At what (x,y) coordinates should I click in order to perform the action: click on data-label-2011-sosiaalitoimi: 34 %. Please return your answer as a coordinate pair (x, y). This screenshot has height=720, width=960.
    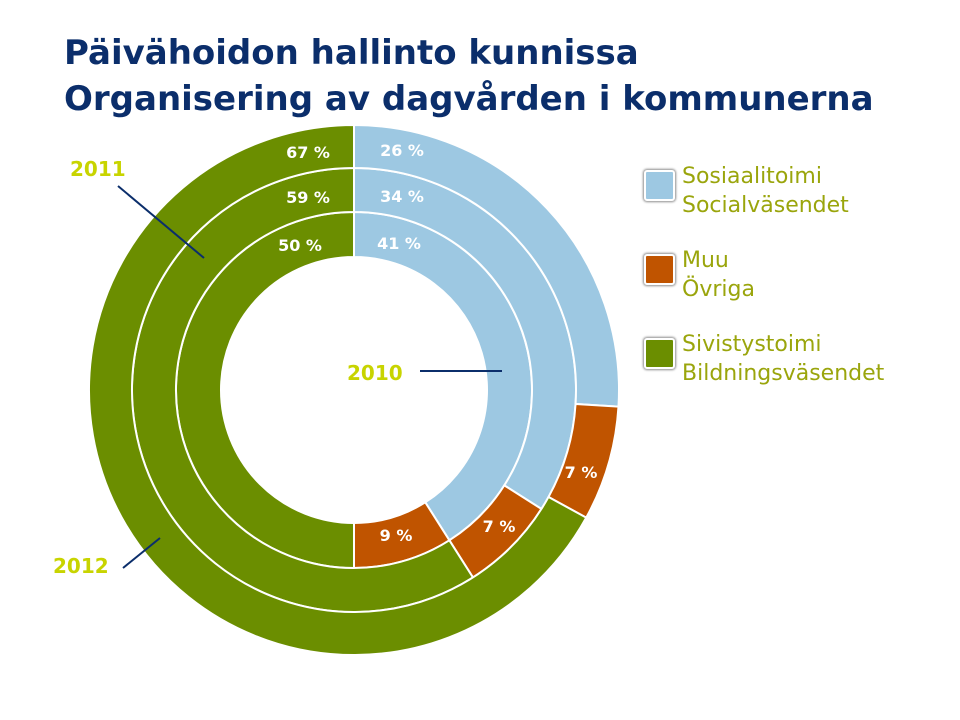
    Looking at the image, I should click on (402, 196).